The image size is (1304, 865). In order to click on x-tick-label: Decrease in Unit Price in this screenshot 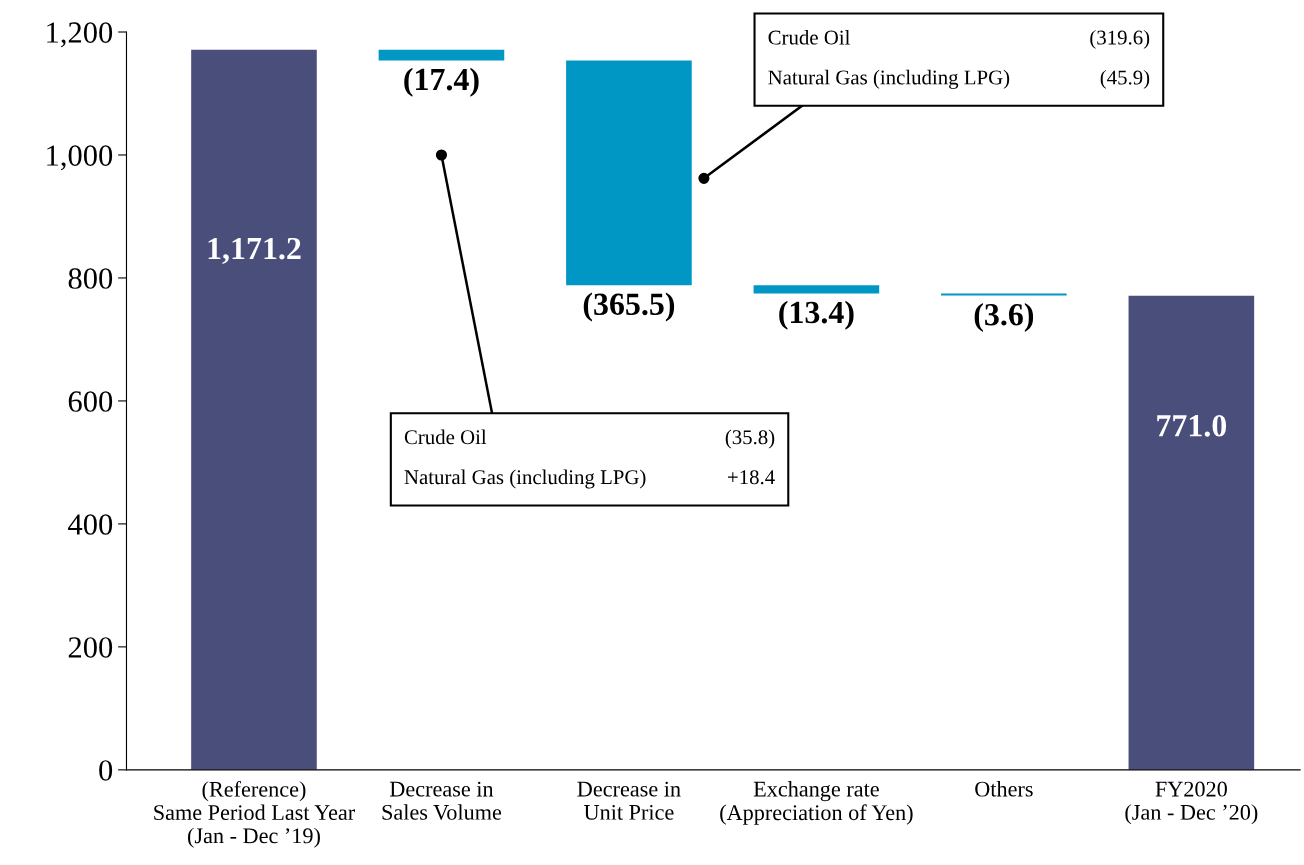, I will do `click(629, 800)`.